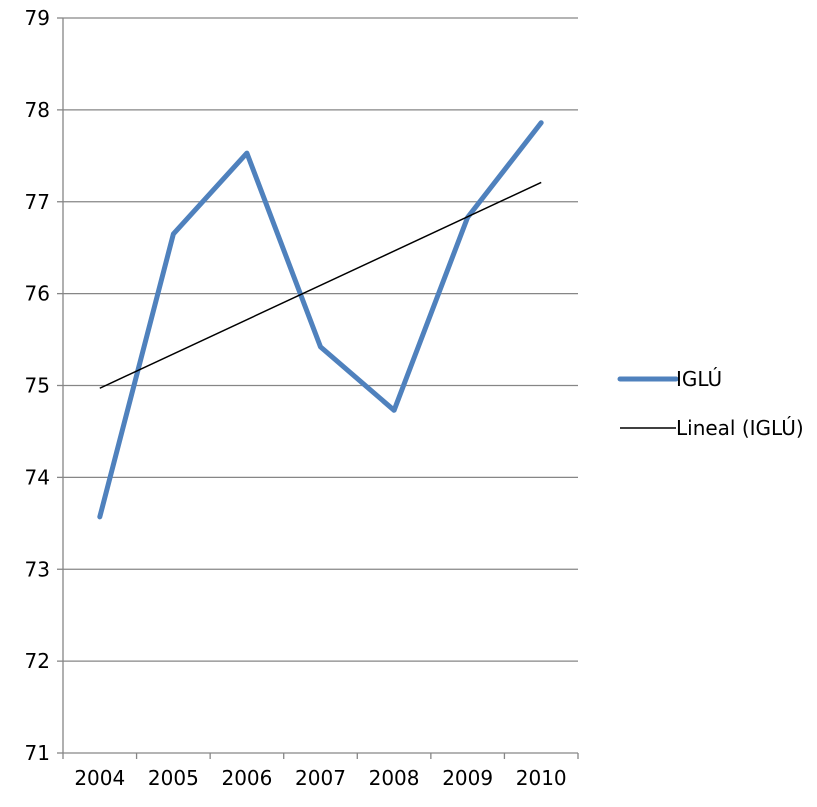 The height and width of the screenshot is (807, 817). I want to click on y-tick-label: 72, so click(37, 661).